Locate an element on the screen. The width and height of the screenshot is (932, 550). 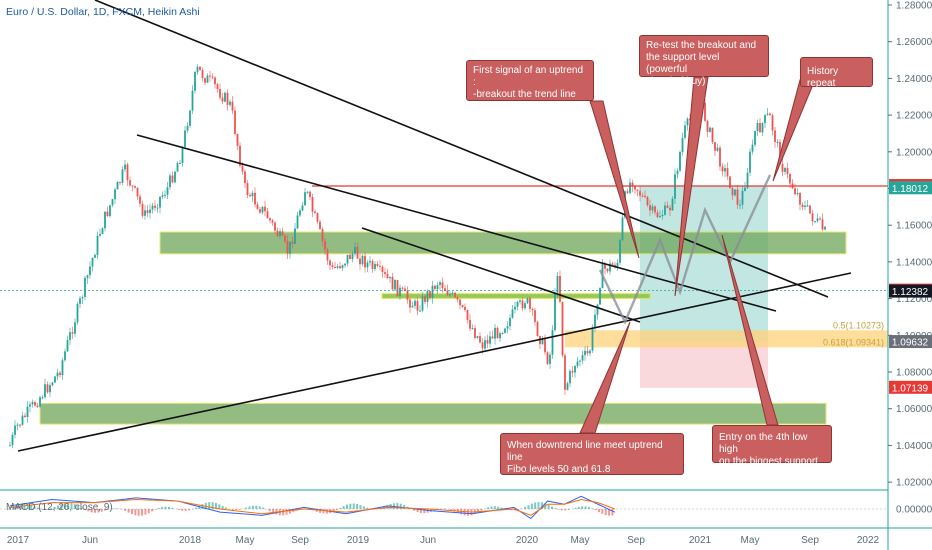
callout-history: History repeat is located at coordinates (836, 73).